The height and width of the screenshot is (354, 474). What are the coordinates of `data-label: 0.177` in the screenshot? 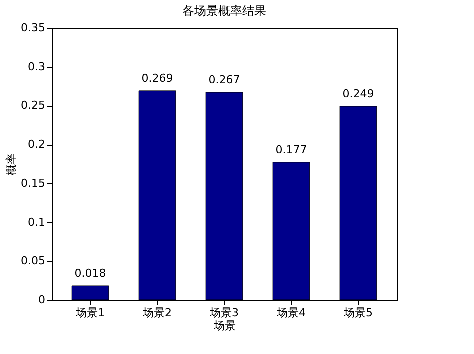 It's located at (292, 149).